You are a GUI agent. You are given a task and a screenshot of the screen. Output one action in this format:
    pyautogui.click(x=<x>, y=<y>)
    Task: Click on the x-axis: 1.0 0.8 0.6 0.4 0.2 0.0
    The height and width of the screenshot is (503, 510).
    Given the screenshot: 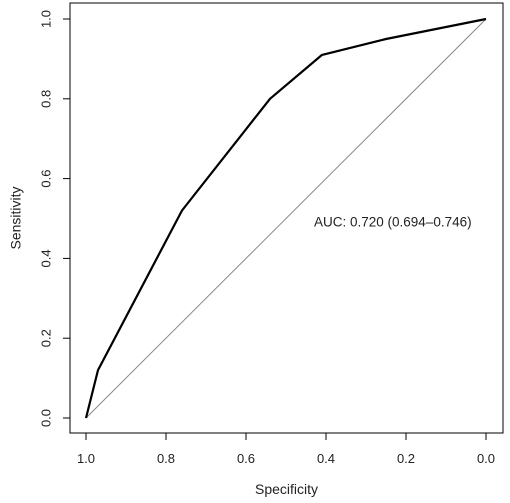 What is the action you would take?
    pyautogui.click(x=286, y=449)
    